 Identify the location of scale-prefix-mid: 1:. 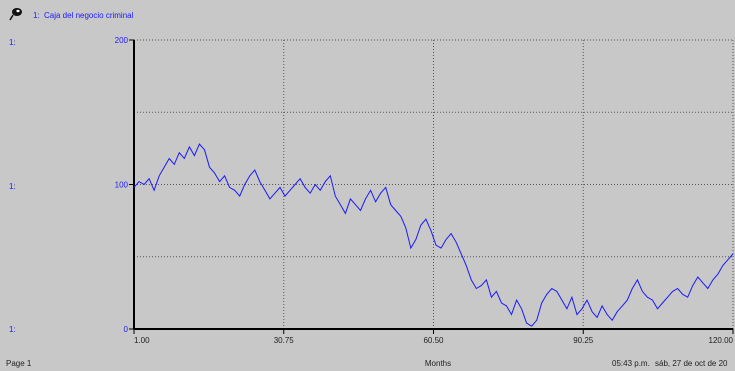
(12, 186).